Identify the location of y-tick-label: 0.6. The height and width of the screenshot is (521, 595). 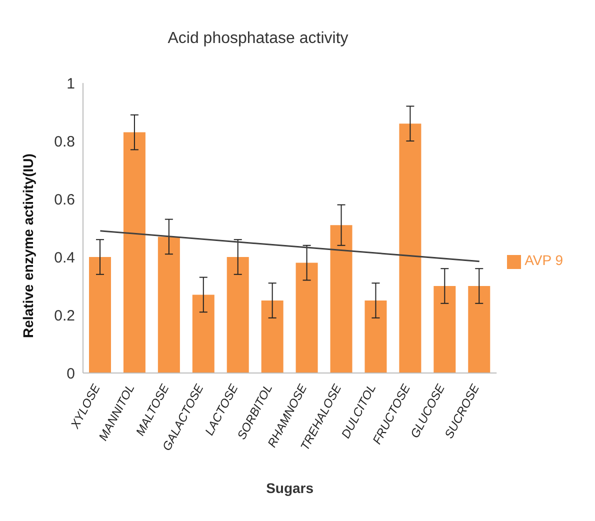
(64, 199).